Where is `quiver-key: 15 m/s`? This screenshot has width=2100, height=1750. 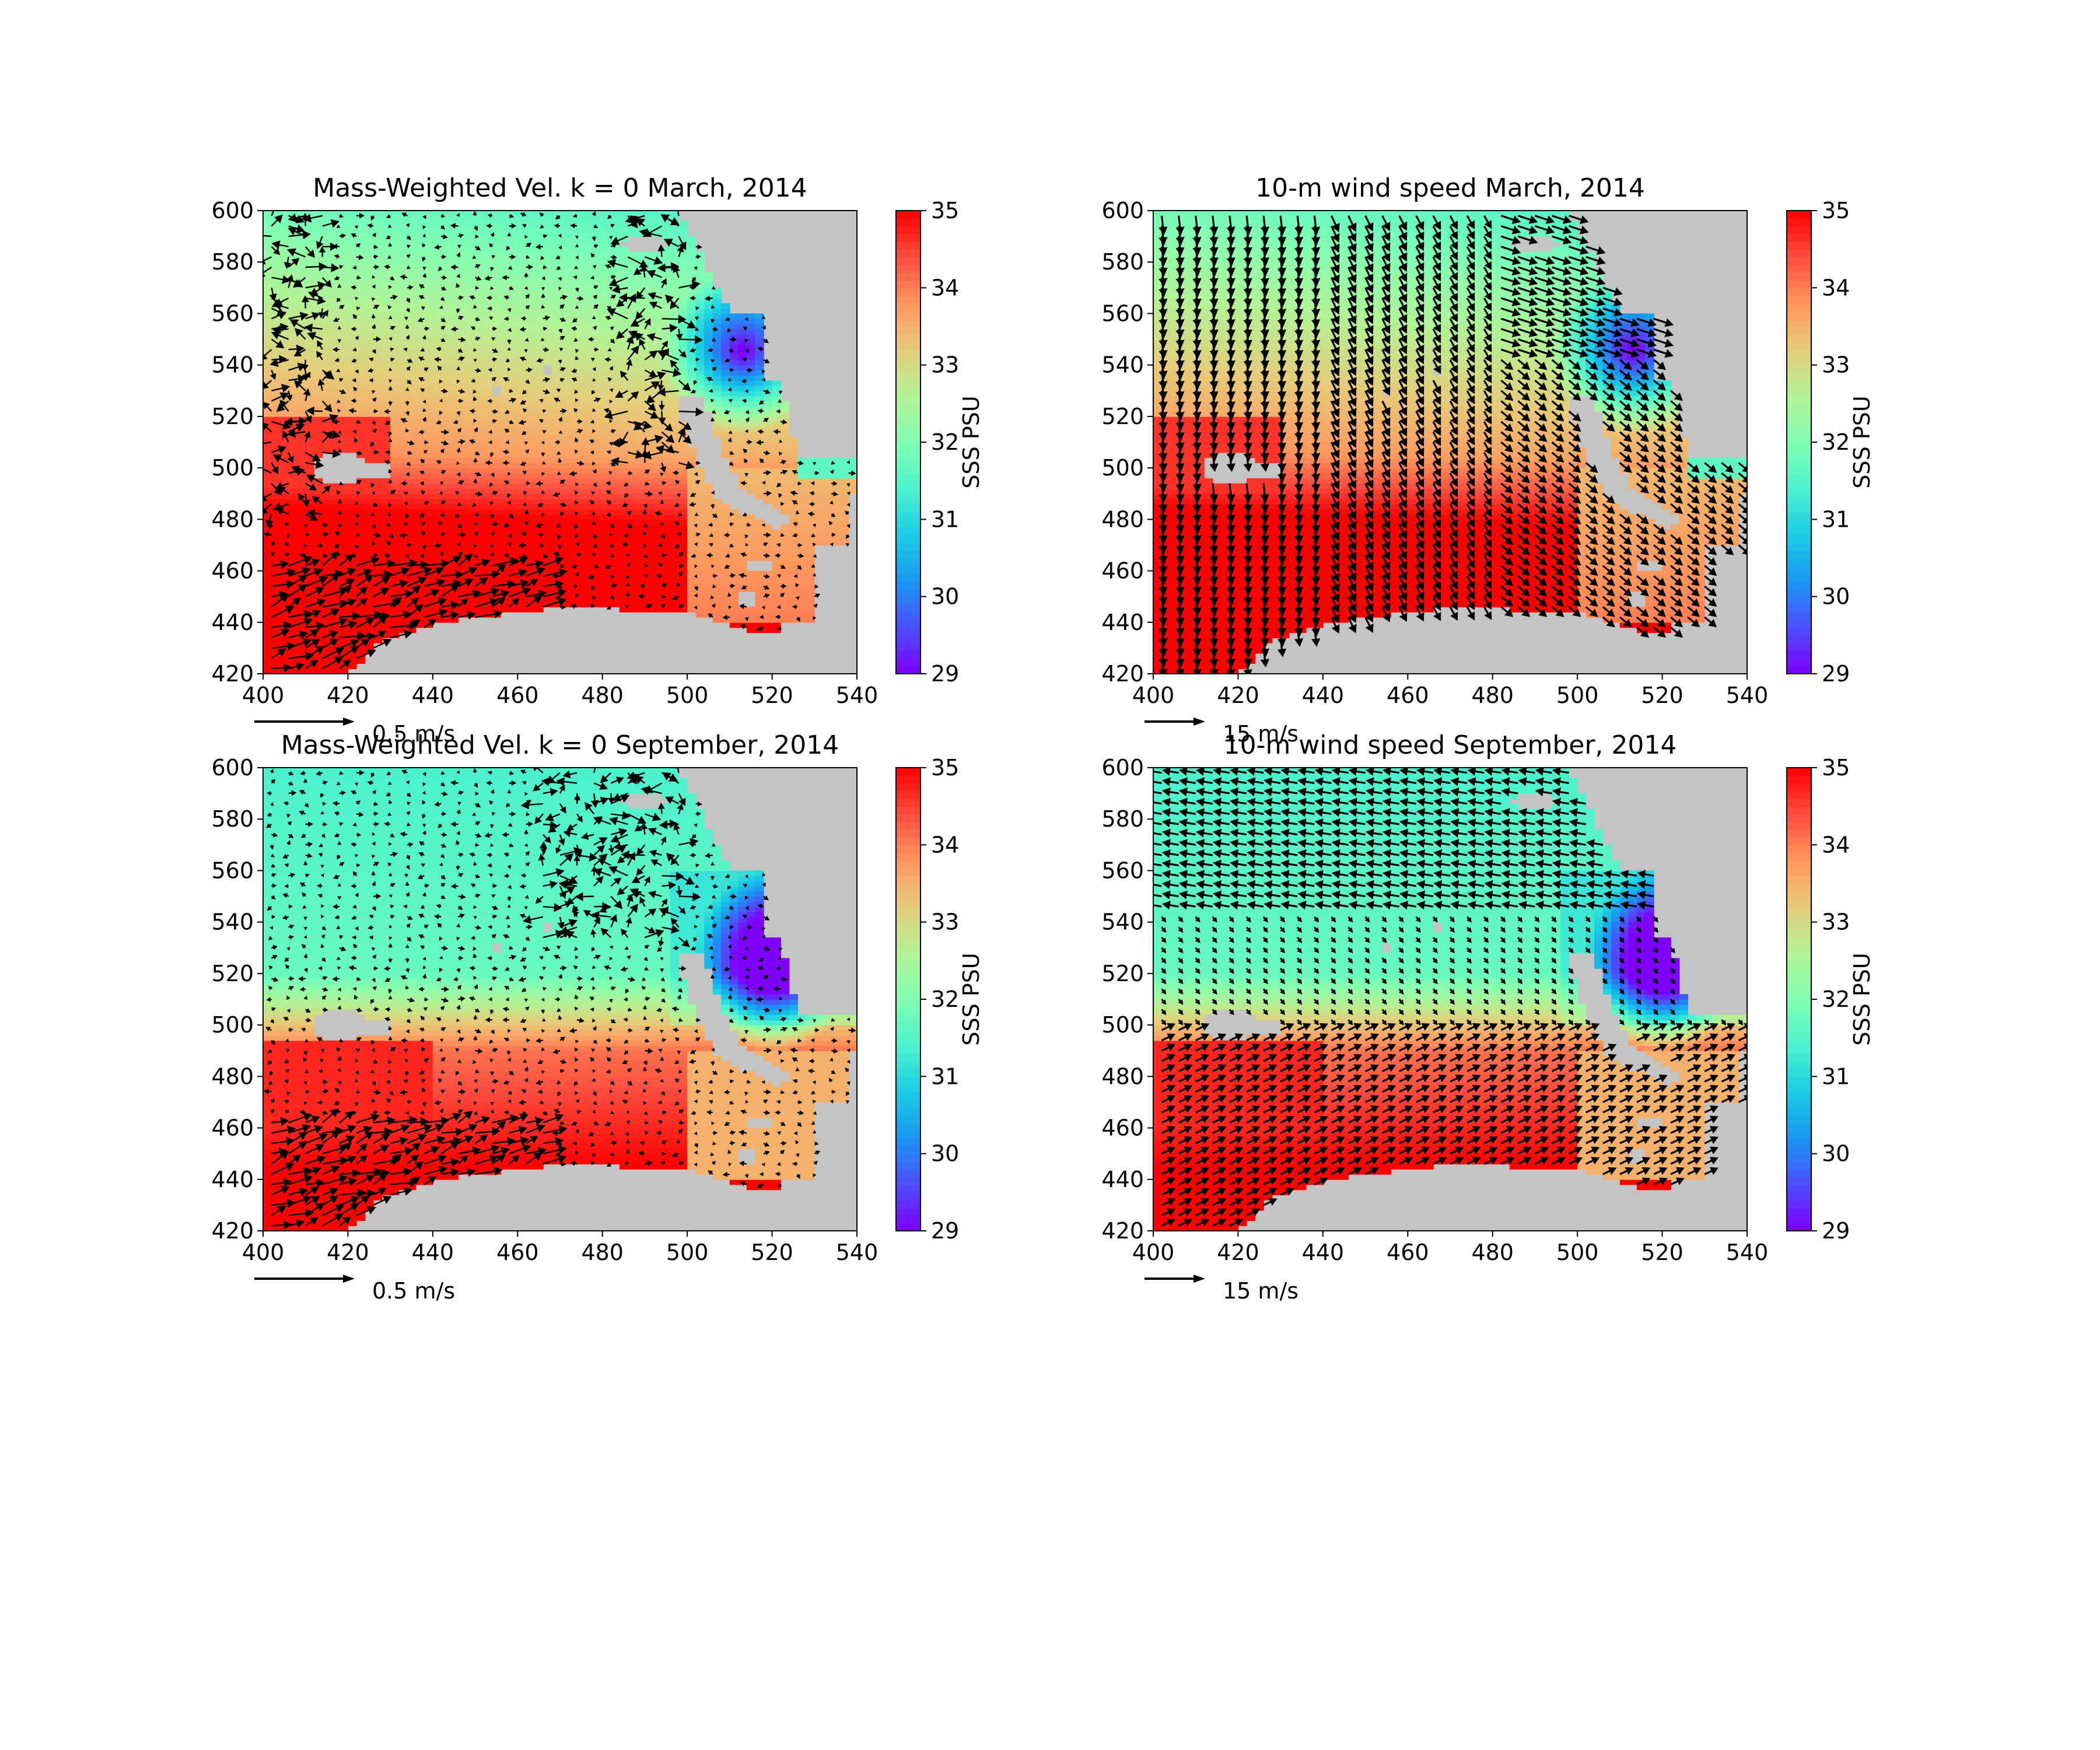
quiver-key: 15 m/s is located at coordinates (1221, 1289).